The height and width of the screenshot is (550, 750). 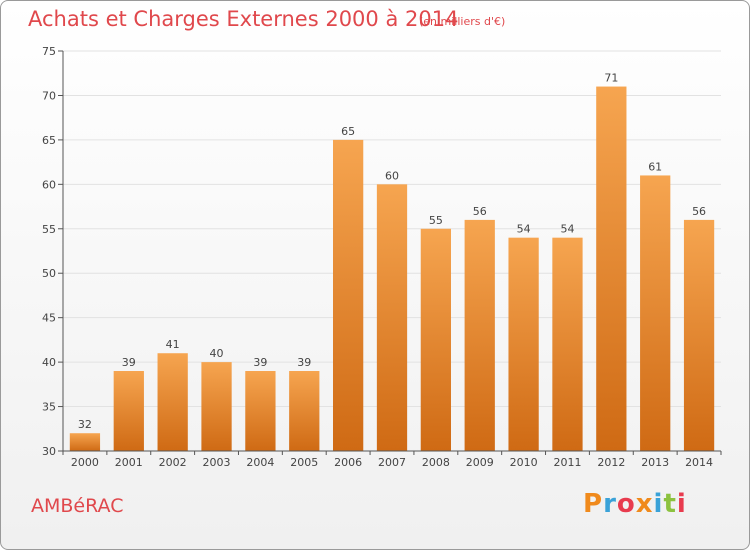 I want to click on proxiti-logo: Proxiti, so click(x=635, y=504).